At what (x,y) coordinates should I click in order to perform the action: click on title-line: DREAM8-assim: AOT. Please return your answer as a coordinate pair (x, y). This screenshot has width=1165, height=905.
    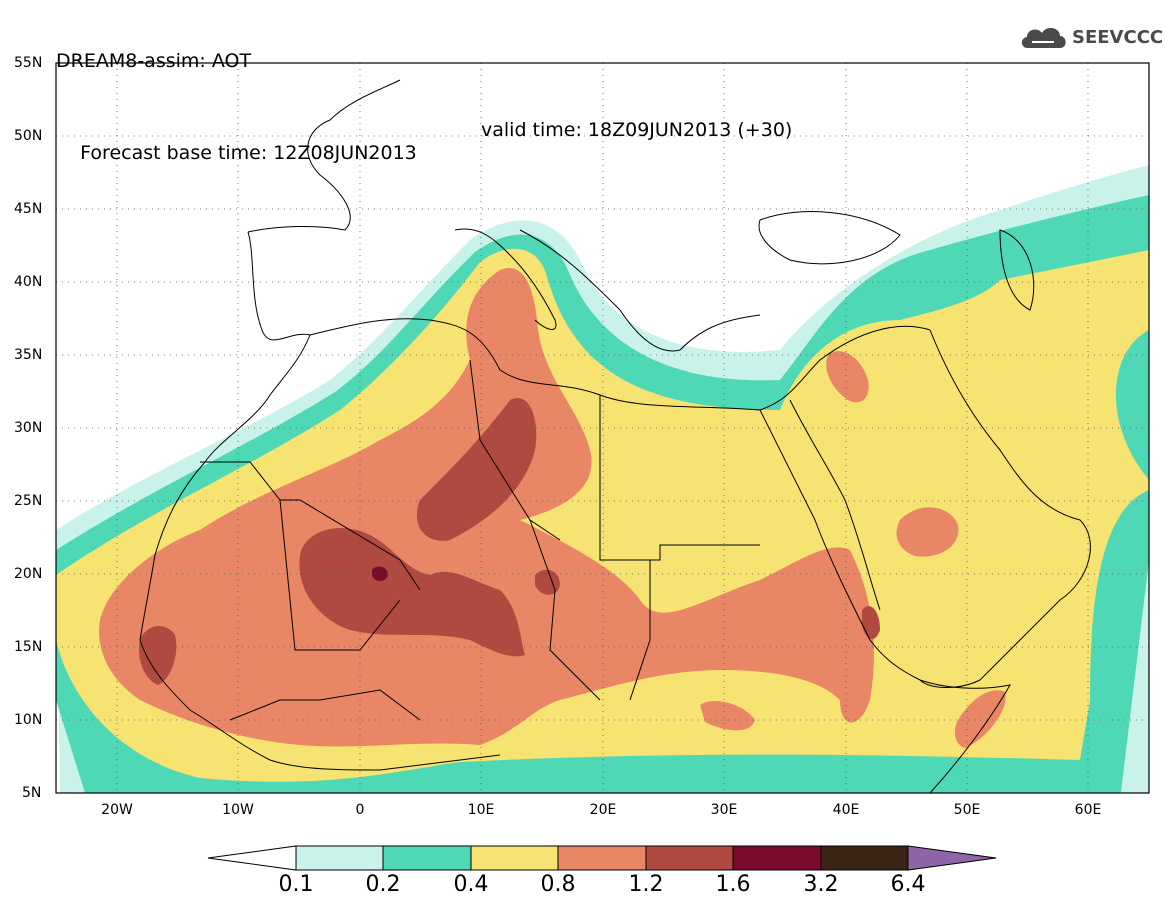
    Looking at the image, I should click on (154, 61).